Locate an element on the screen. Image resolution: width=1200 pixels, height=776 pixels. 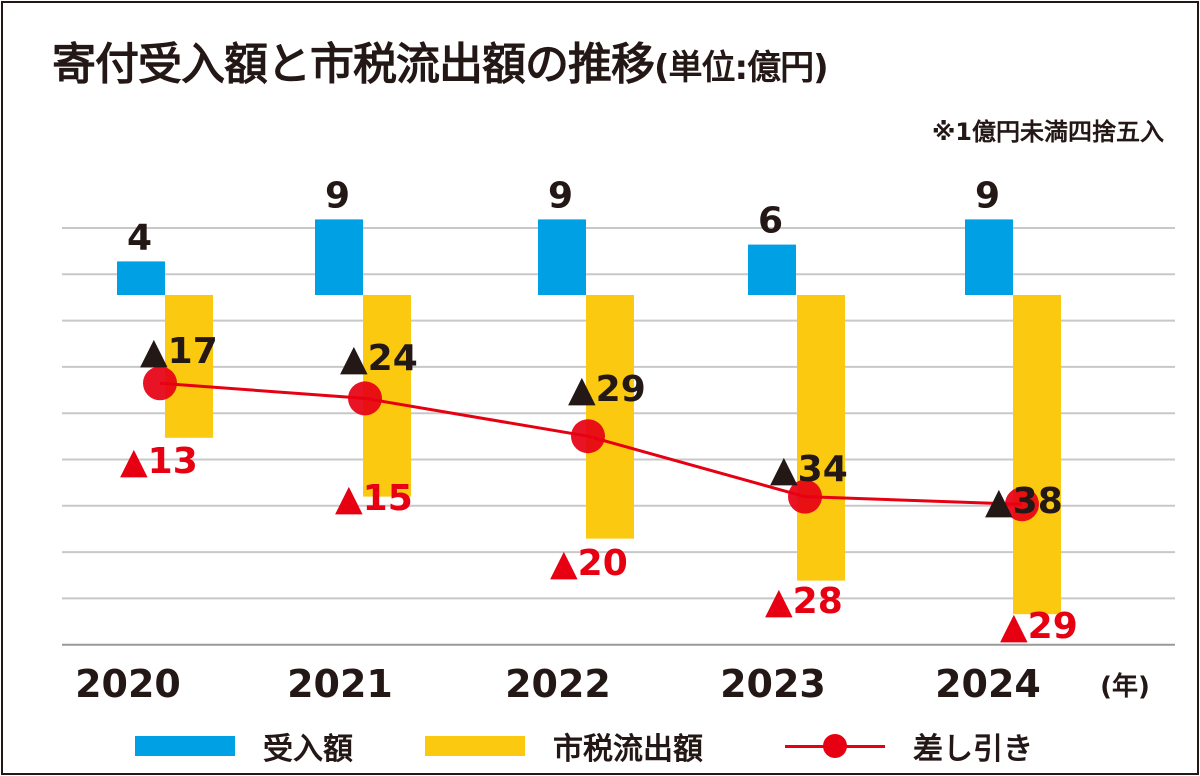
x-tick-2023: 2023 is located at coordinates (773, 684).